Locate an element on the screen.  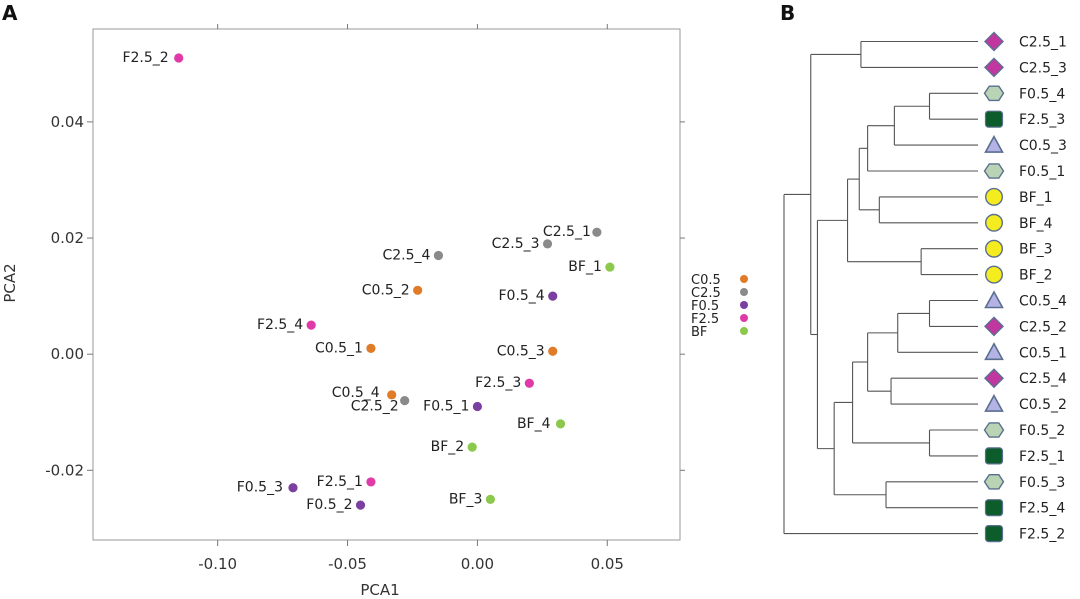
point-label: BF_2 is located at coordinates (448, 447).